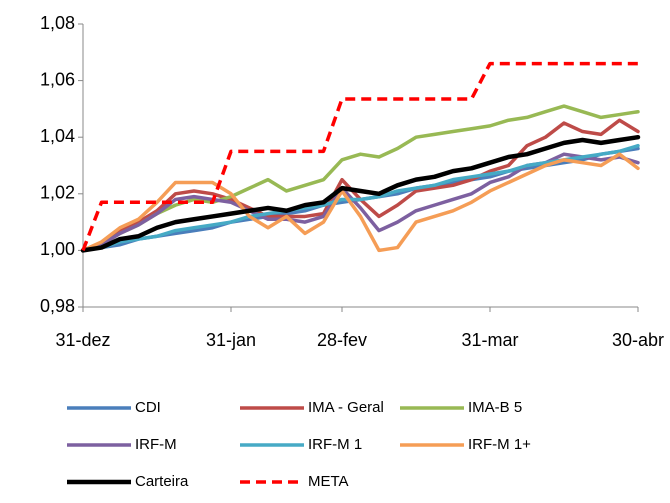 The image size is (670, 503). What do you see at coordinates (82, 340) in the screenshot?
I see `x-tick-label: 31-dez` at bounding box center [82, 340].